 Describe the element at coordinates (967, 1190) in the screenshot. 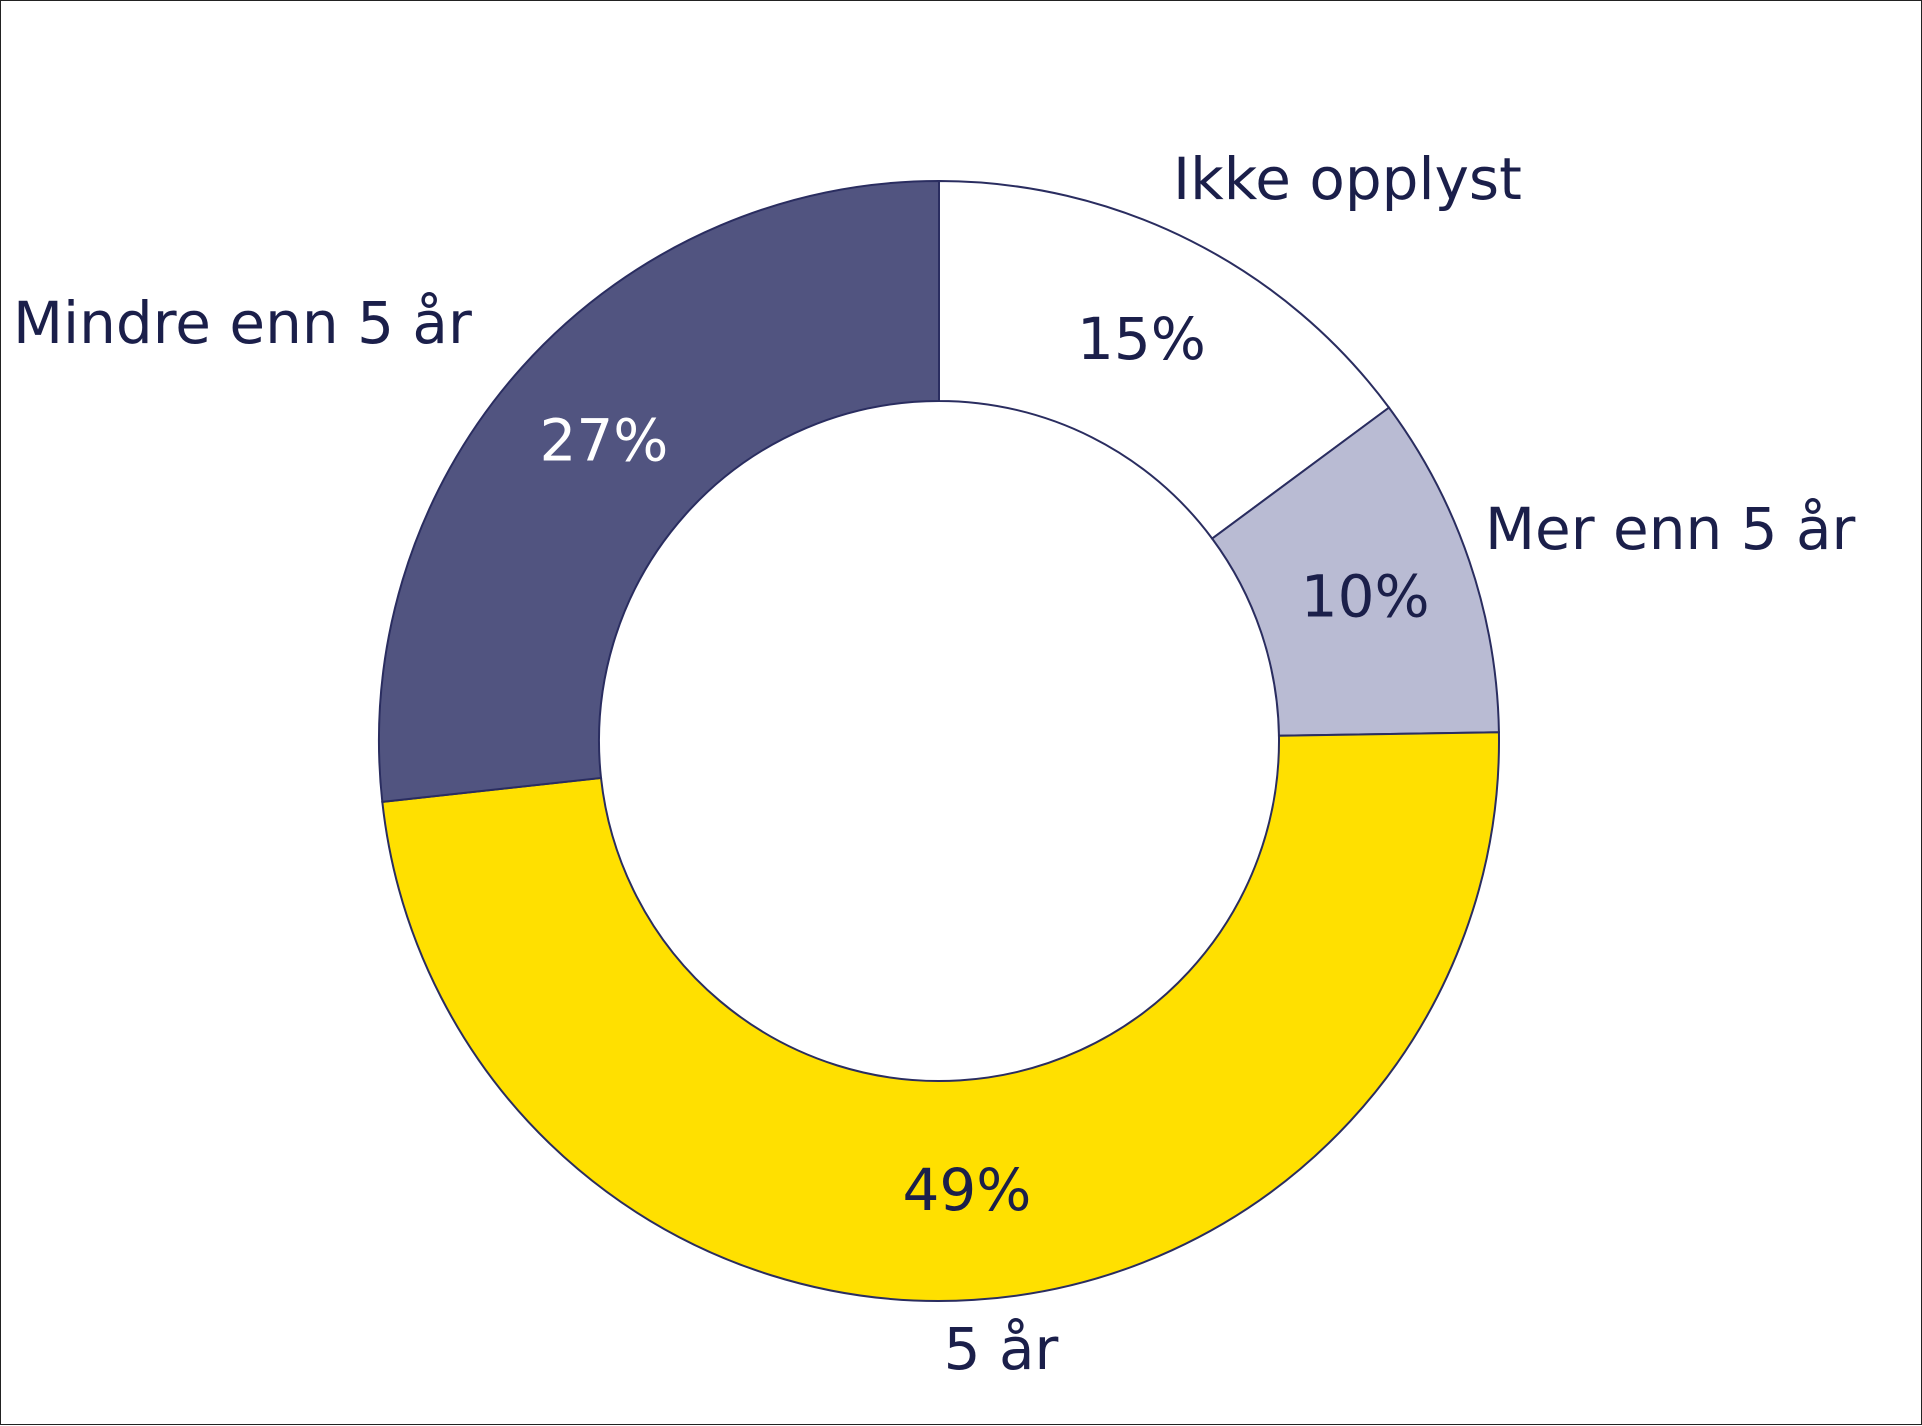

I see `value-label-5-r: 49%` at that location.